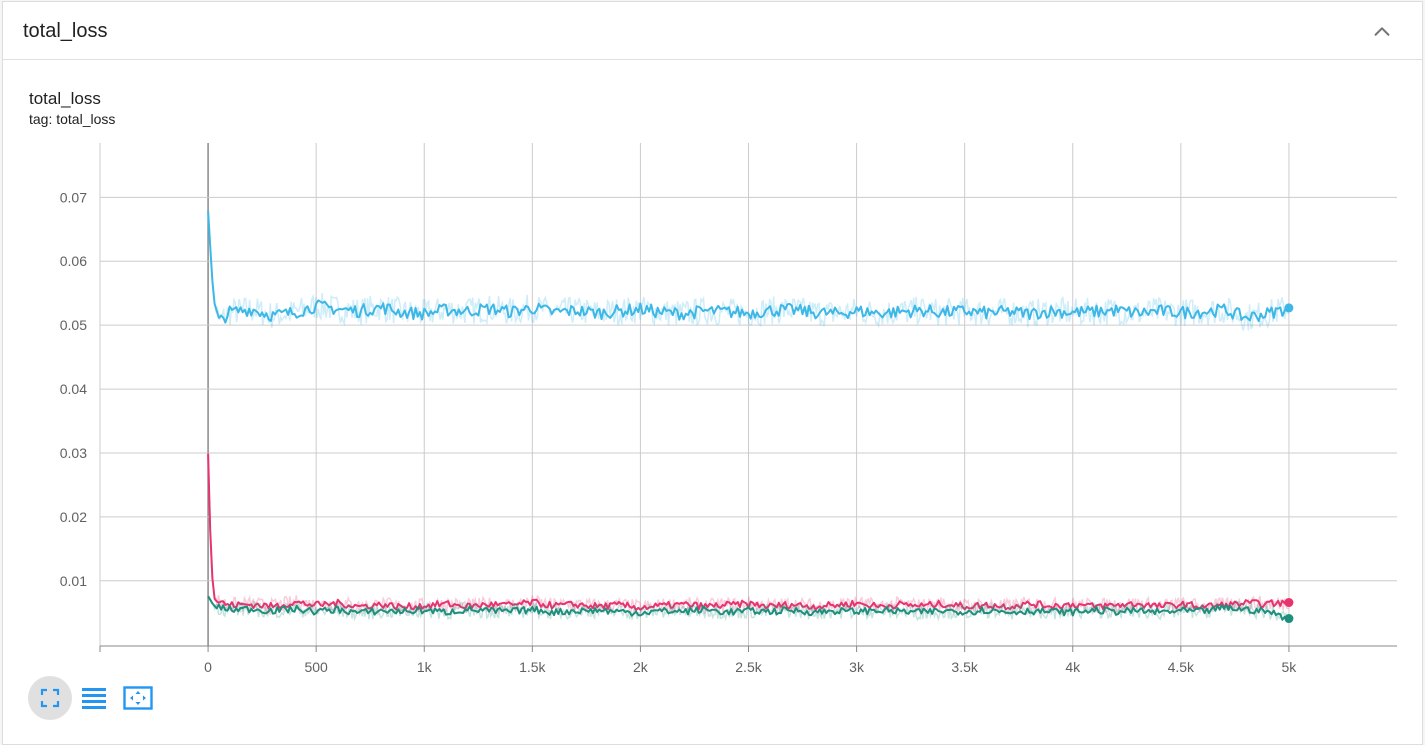  I want to click on y-tick-label: 0.07, so click(73, 197).